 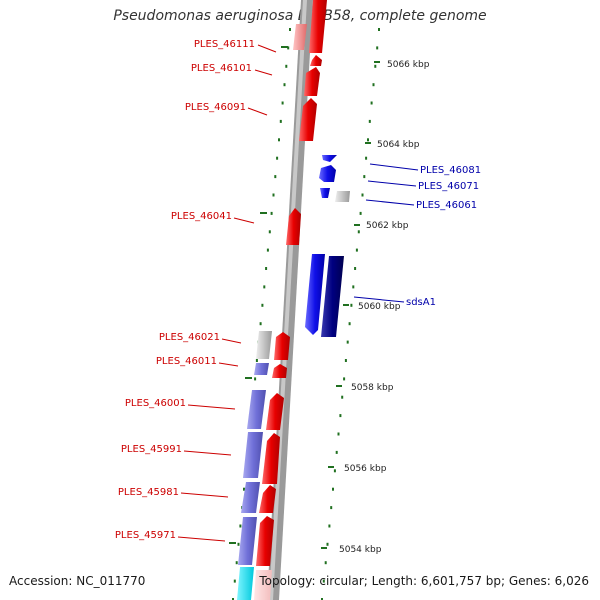 What do you see at coordinates (247, 541) in the screenshot?
I see `gene-ples-45971-lav` at bounding box center [247, 541].